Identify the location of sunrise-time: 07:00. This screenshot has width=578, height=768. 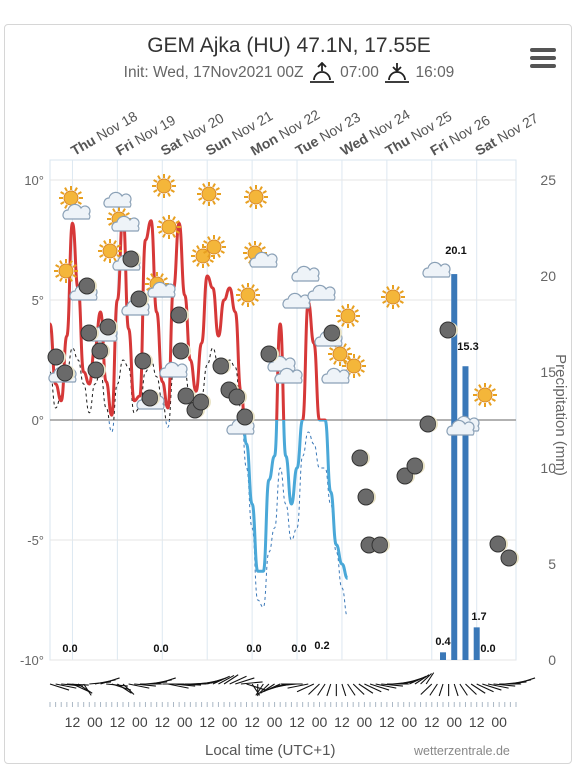
(359, 72).